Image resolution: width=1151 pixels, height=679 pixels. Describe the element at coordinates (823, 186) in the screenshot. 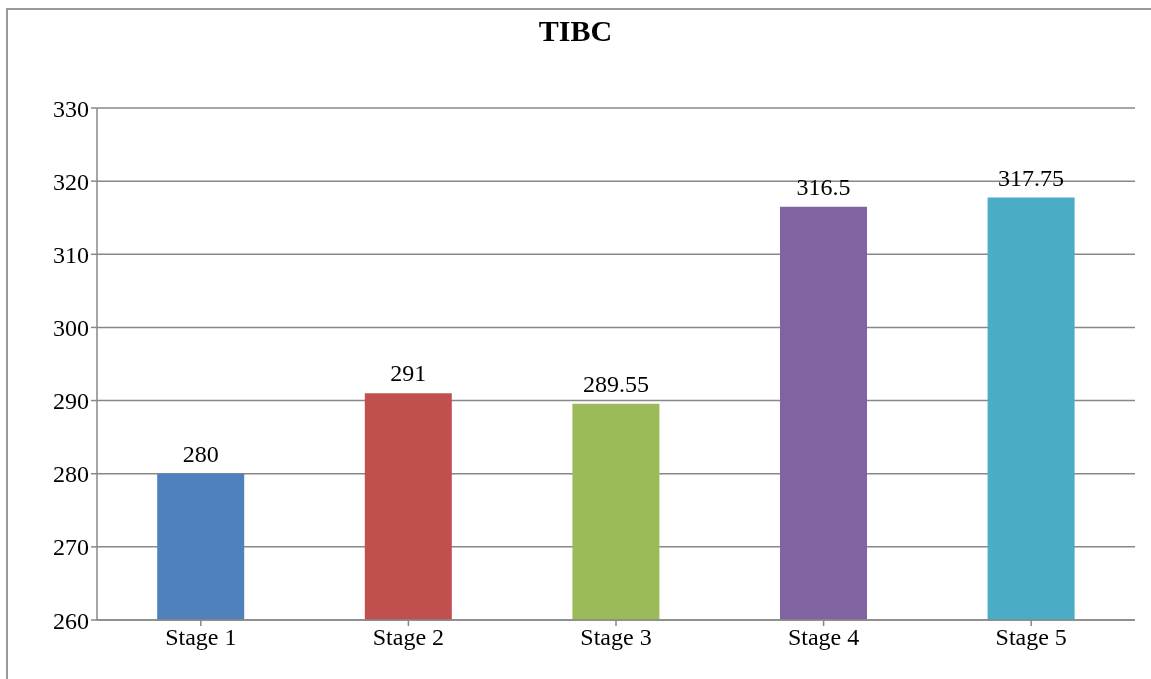

I see `data-label: 316.5` at that location.